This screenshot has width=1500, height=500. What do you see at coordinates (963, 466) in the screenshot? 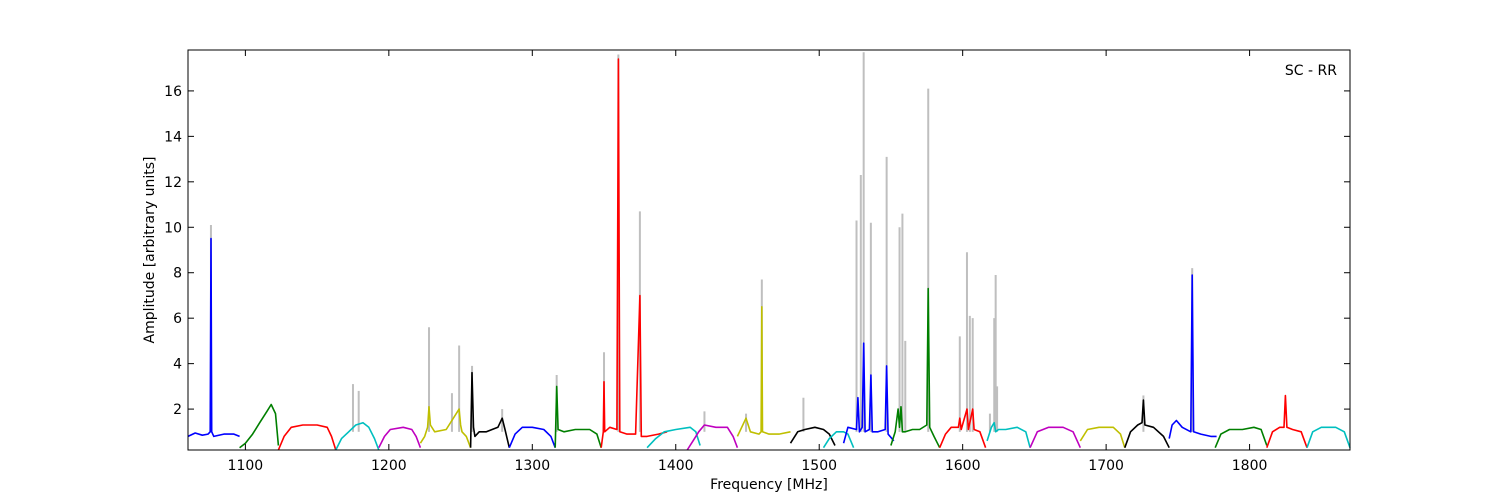
I see `x-tick-label: 1600` at bounding box center [963, 466].